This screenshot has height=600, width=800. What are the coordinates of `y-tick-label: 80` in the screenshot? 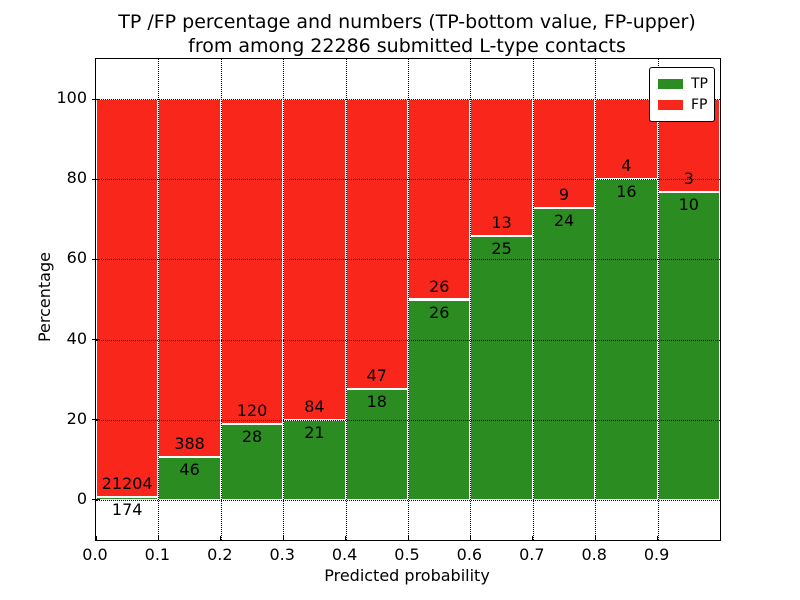 It's located at (76, 178).